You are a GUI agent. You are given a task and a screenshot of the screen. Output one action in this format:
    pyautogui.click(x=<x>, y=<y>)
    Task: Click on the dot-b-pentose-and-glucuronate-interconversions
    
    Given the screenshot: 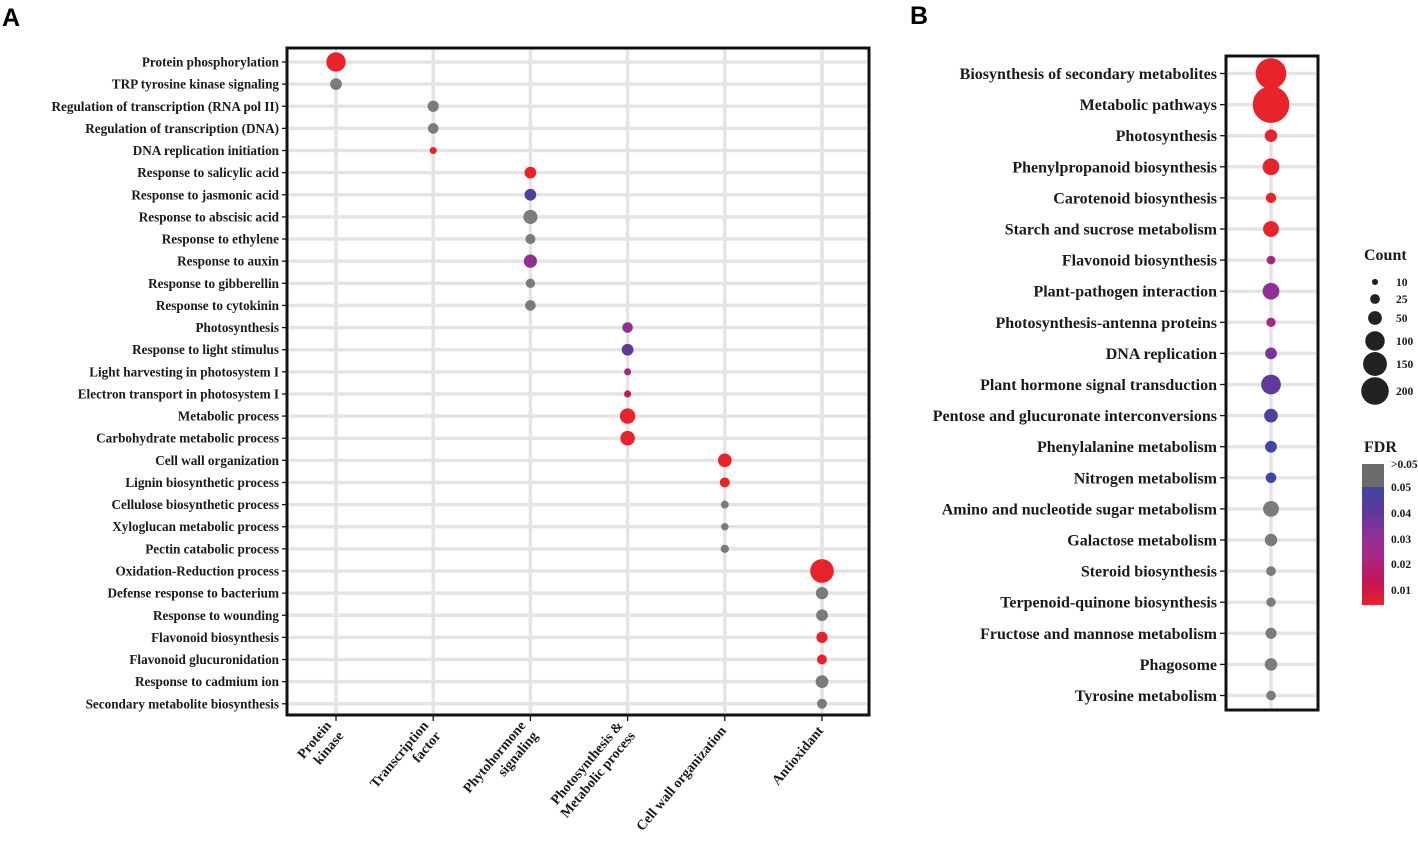 What is the action you would take?
    pyautogui.click(x=1271, y=415)
    